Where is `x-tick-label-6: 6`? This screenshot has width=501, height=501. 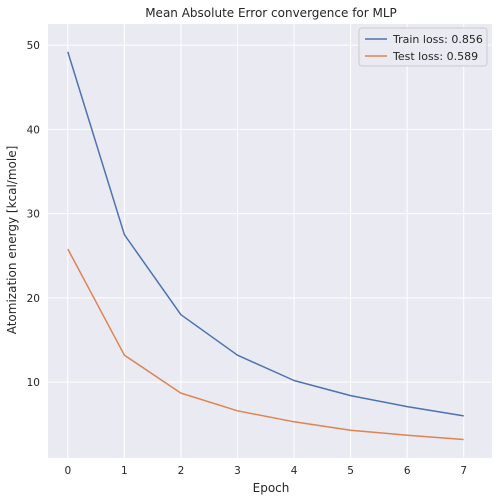 x-tick-label-6: 6 is located at coordinates (407, 471).